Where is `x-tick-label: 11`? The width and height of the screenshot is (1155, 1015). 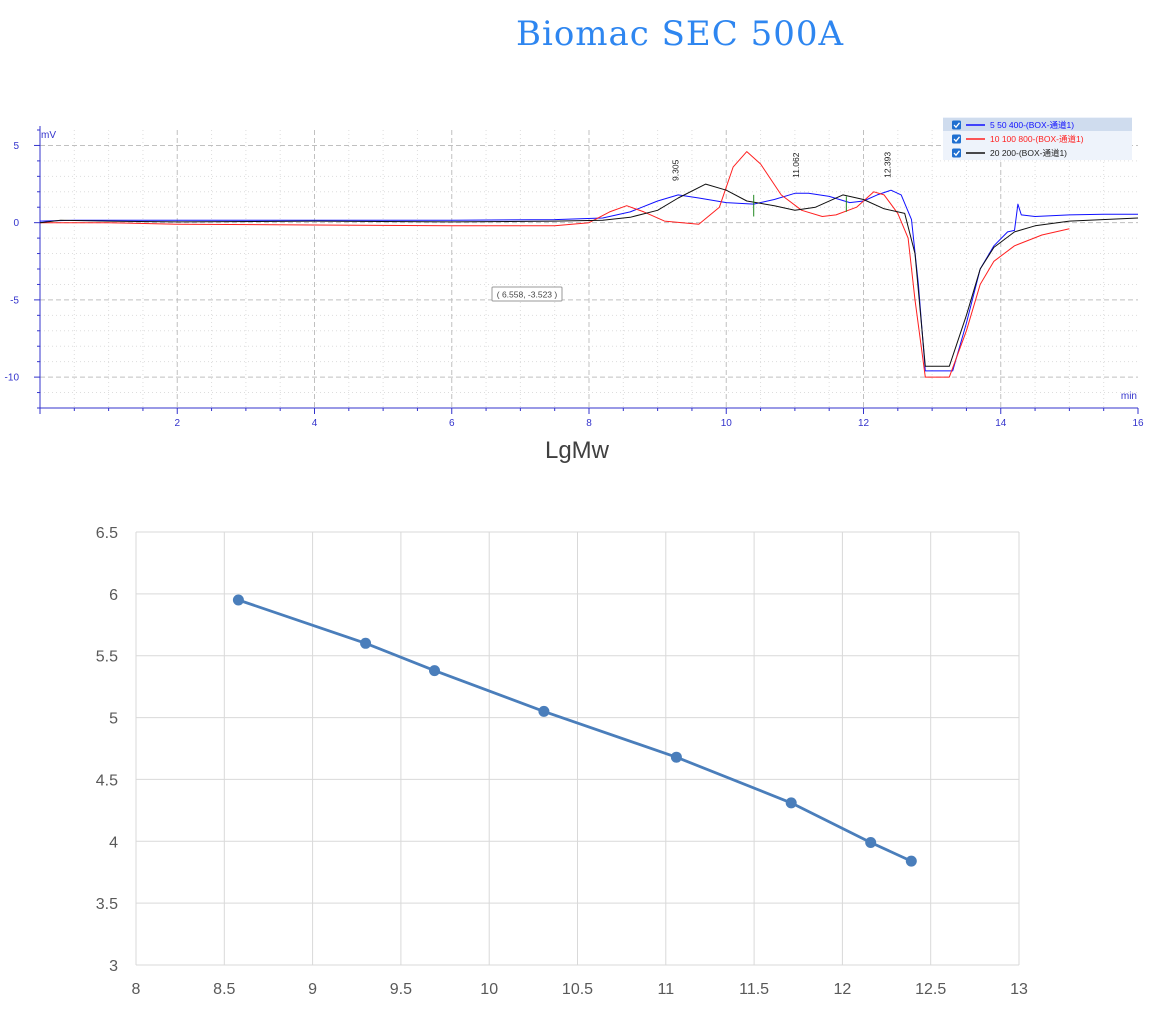 x-tick-label: 11 is located at coordinates (665, 989).